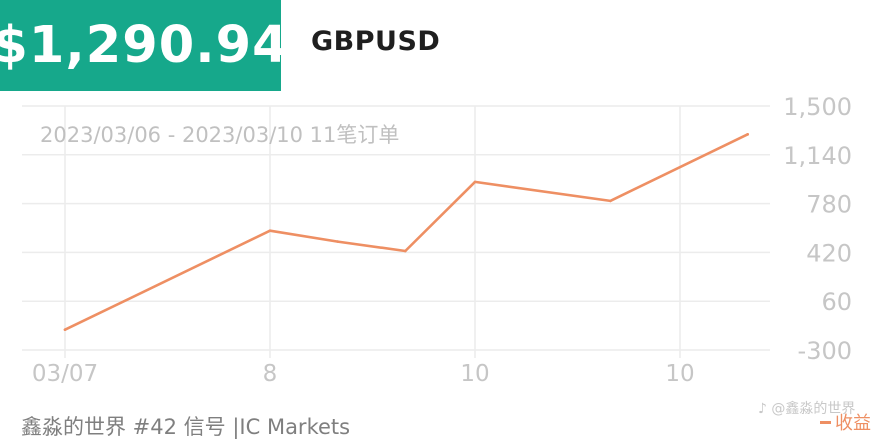 The width and height of the screenshot is (880, 441). What do you see at coordinates (186, 427) in the screenshot?
I see `signal-source-label: 鑫淼的世界 #42 信号 |IC Markets` at bounding box center [186, 427].